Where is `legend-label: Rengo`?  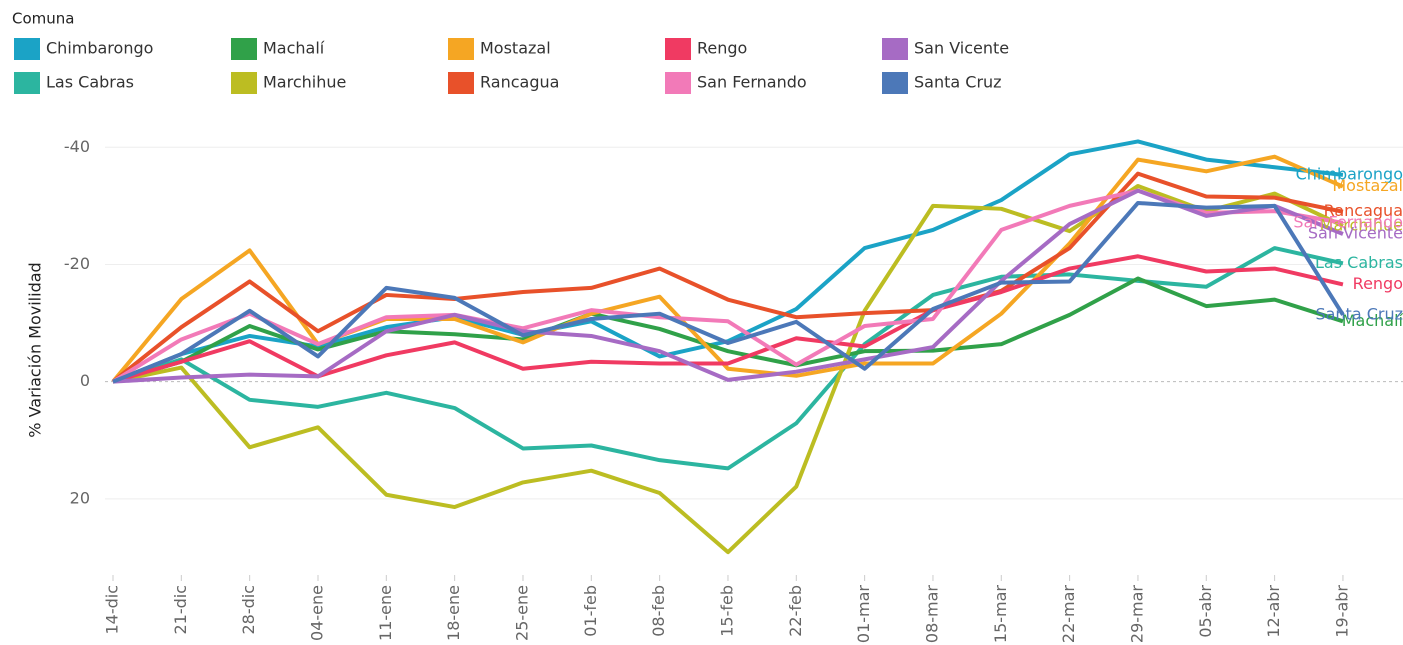
legend-label: Rengo is located at coordinates (722, 48).